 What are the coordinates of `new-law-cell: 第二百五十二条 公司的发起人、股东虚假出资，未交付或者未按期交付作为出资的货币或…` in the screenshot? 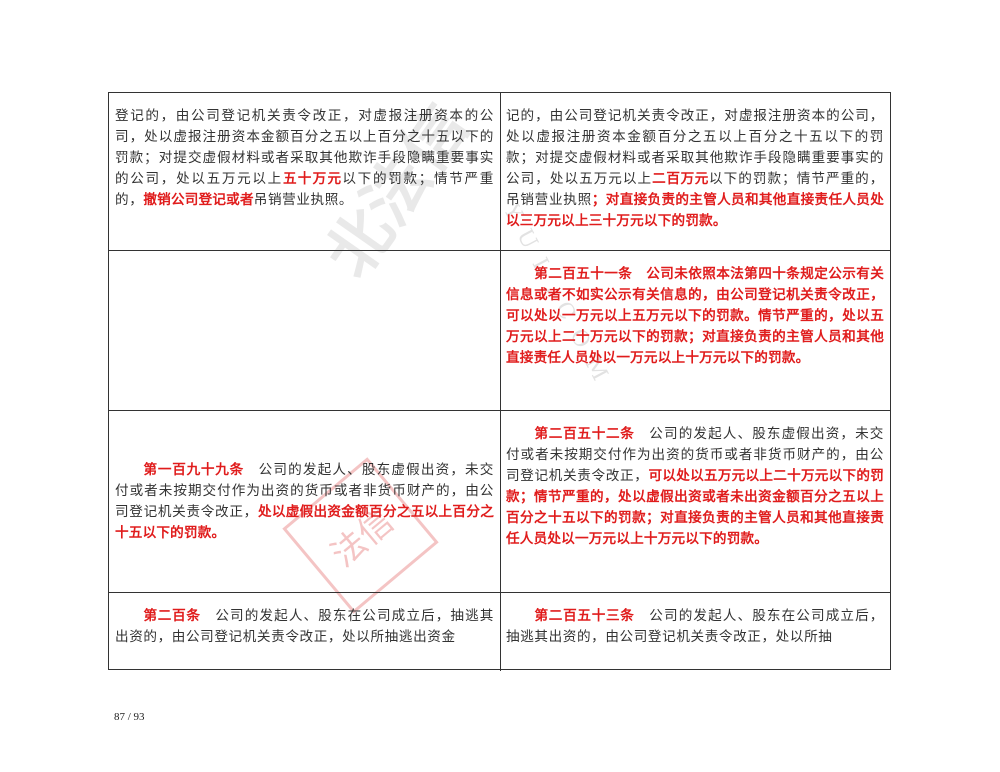 It's located at (695, 501).